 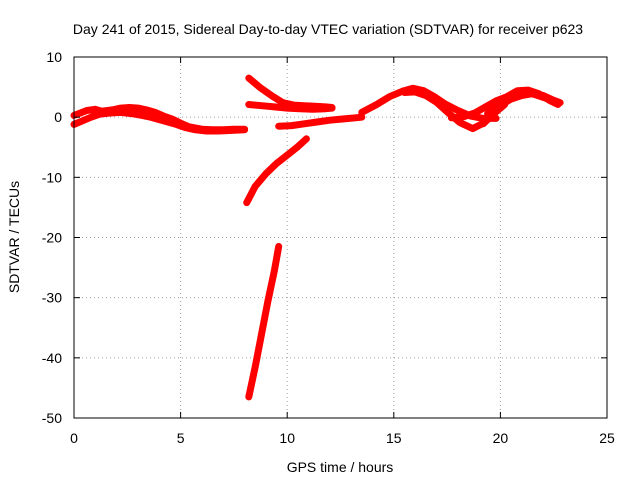 I want to click on y-tick-label: -10, so click(x=52, y=177).